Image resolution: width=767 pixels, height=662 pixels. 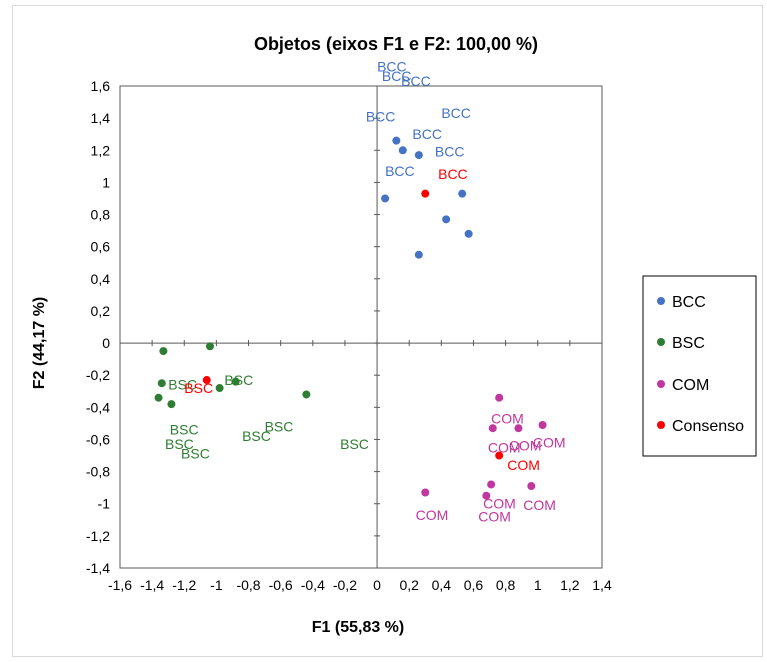 I want to click on legend-marker-bcc, so click(x=661, y=301).